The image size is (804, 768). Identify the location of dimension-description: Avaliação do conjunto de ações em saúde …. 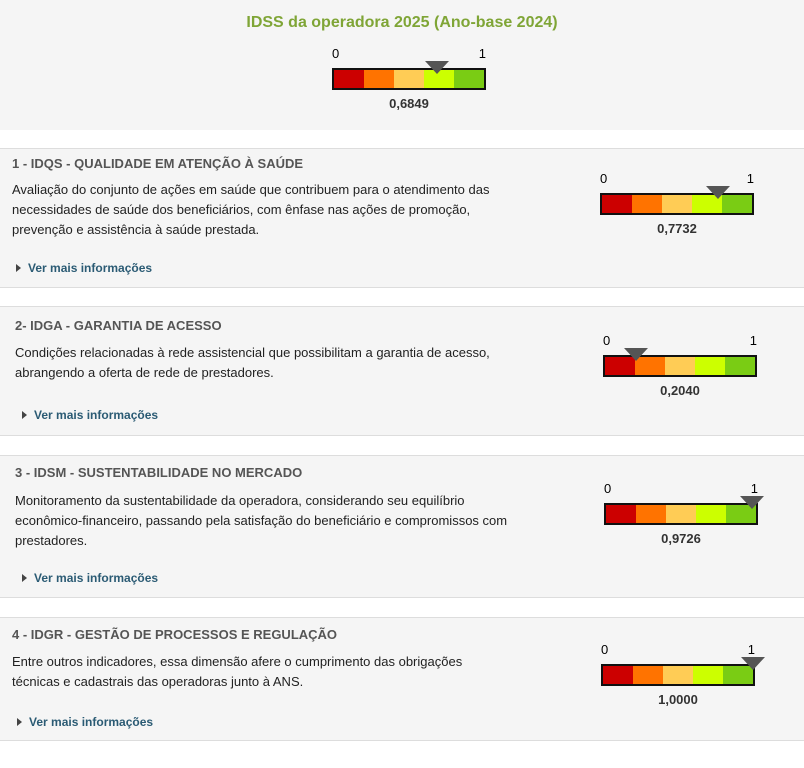
(251, 209).